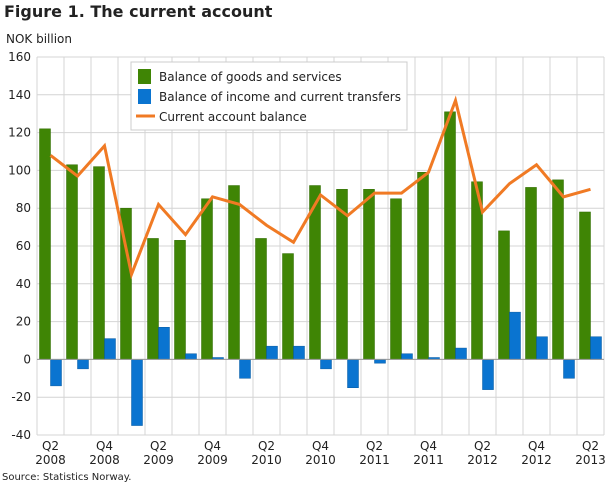 This screenshot has width=610, height=488. Describe the element at coordinates (19, 170) in the screenshot. I see `y-tick-label: 100` at that location.